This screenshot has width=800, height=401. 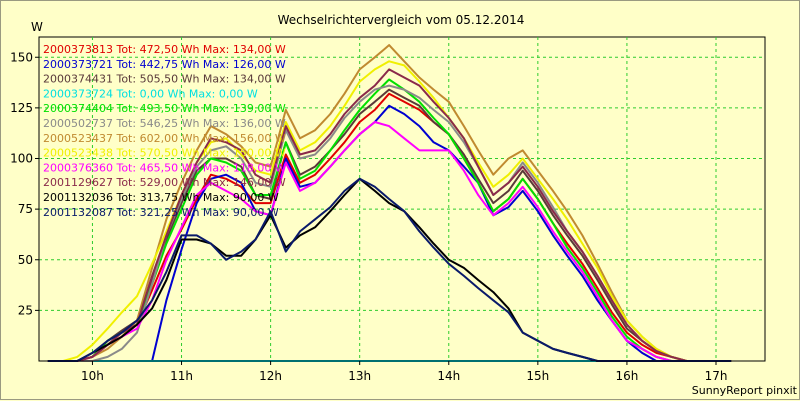 What do you see at coordinates (164, 49) in the screenshot?
I see `legend-entry: 2000373813 Tot: 472,50 Wh Max: 134,00 W` at bounding box center [164, 49].